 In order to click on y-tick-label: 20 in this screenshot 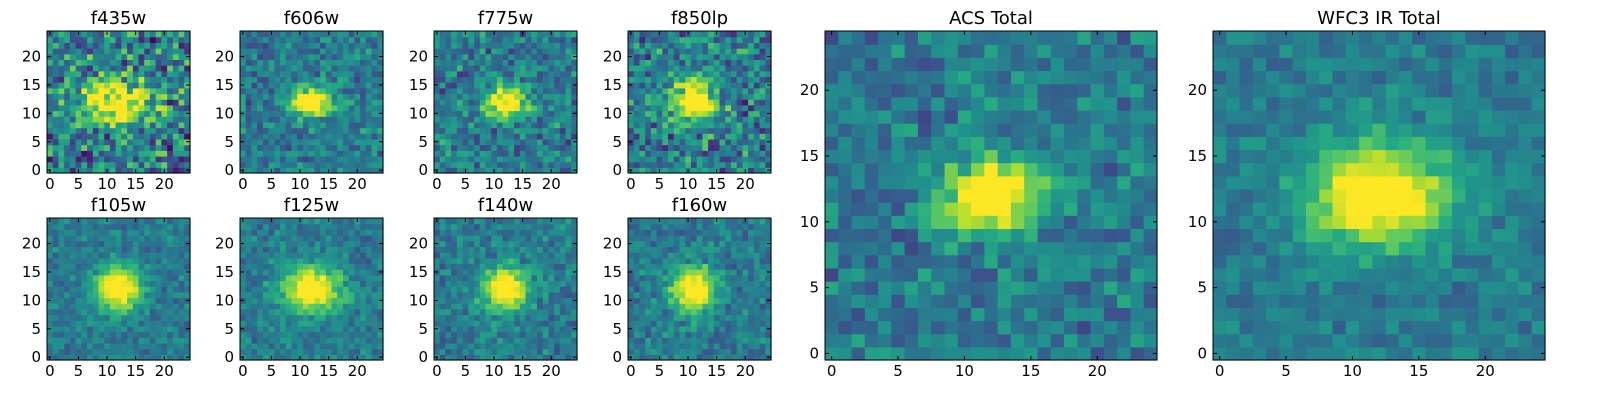, I will do `click(31, 57)`.